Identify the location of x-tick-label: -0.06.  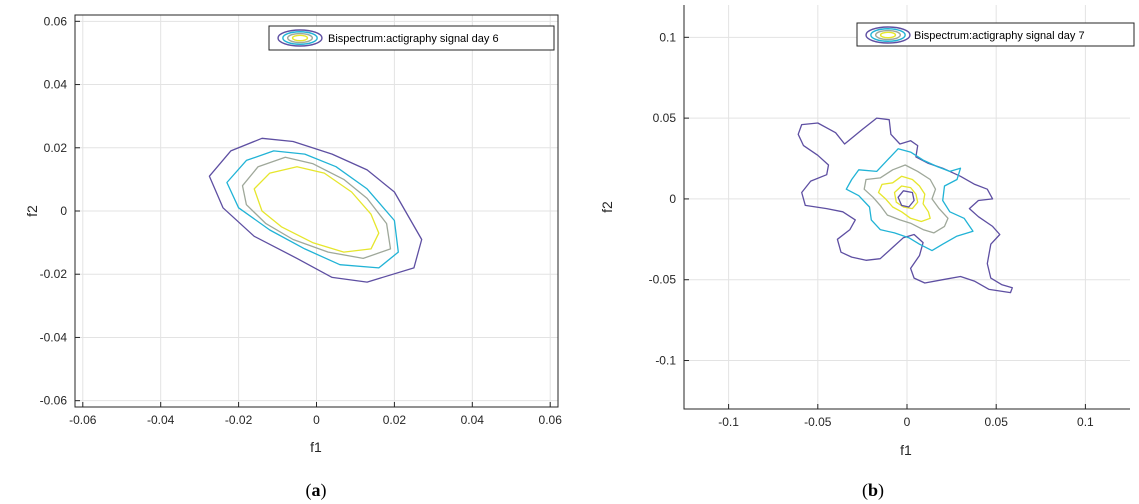
(83, 420).